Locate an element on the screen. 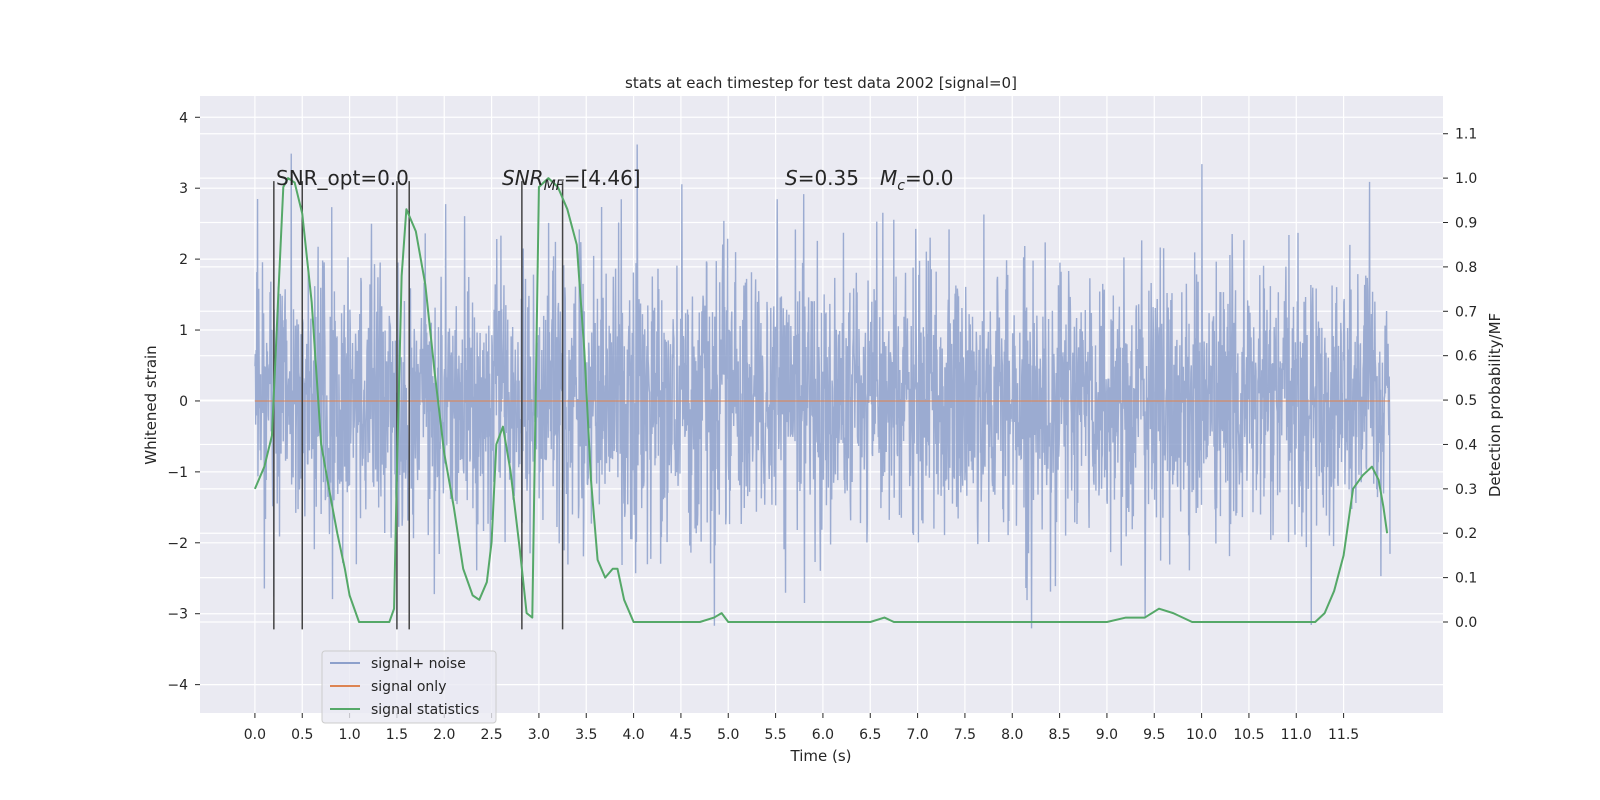 Image resolution: width=1600 pixels, height=800 pixels. annotation-snr-opt: SNR_opt=0.0 is located at coordinates (342, 178).